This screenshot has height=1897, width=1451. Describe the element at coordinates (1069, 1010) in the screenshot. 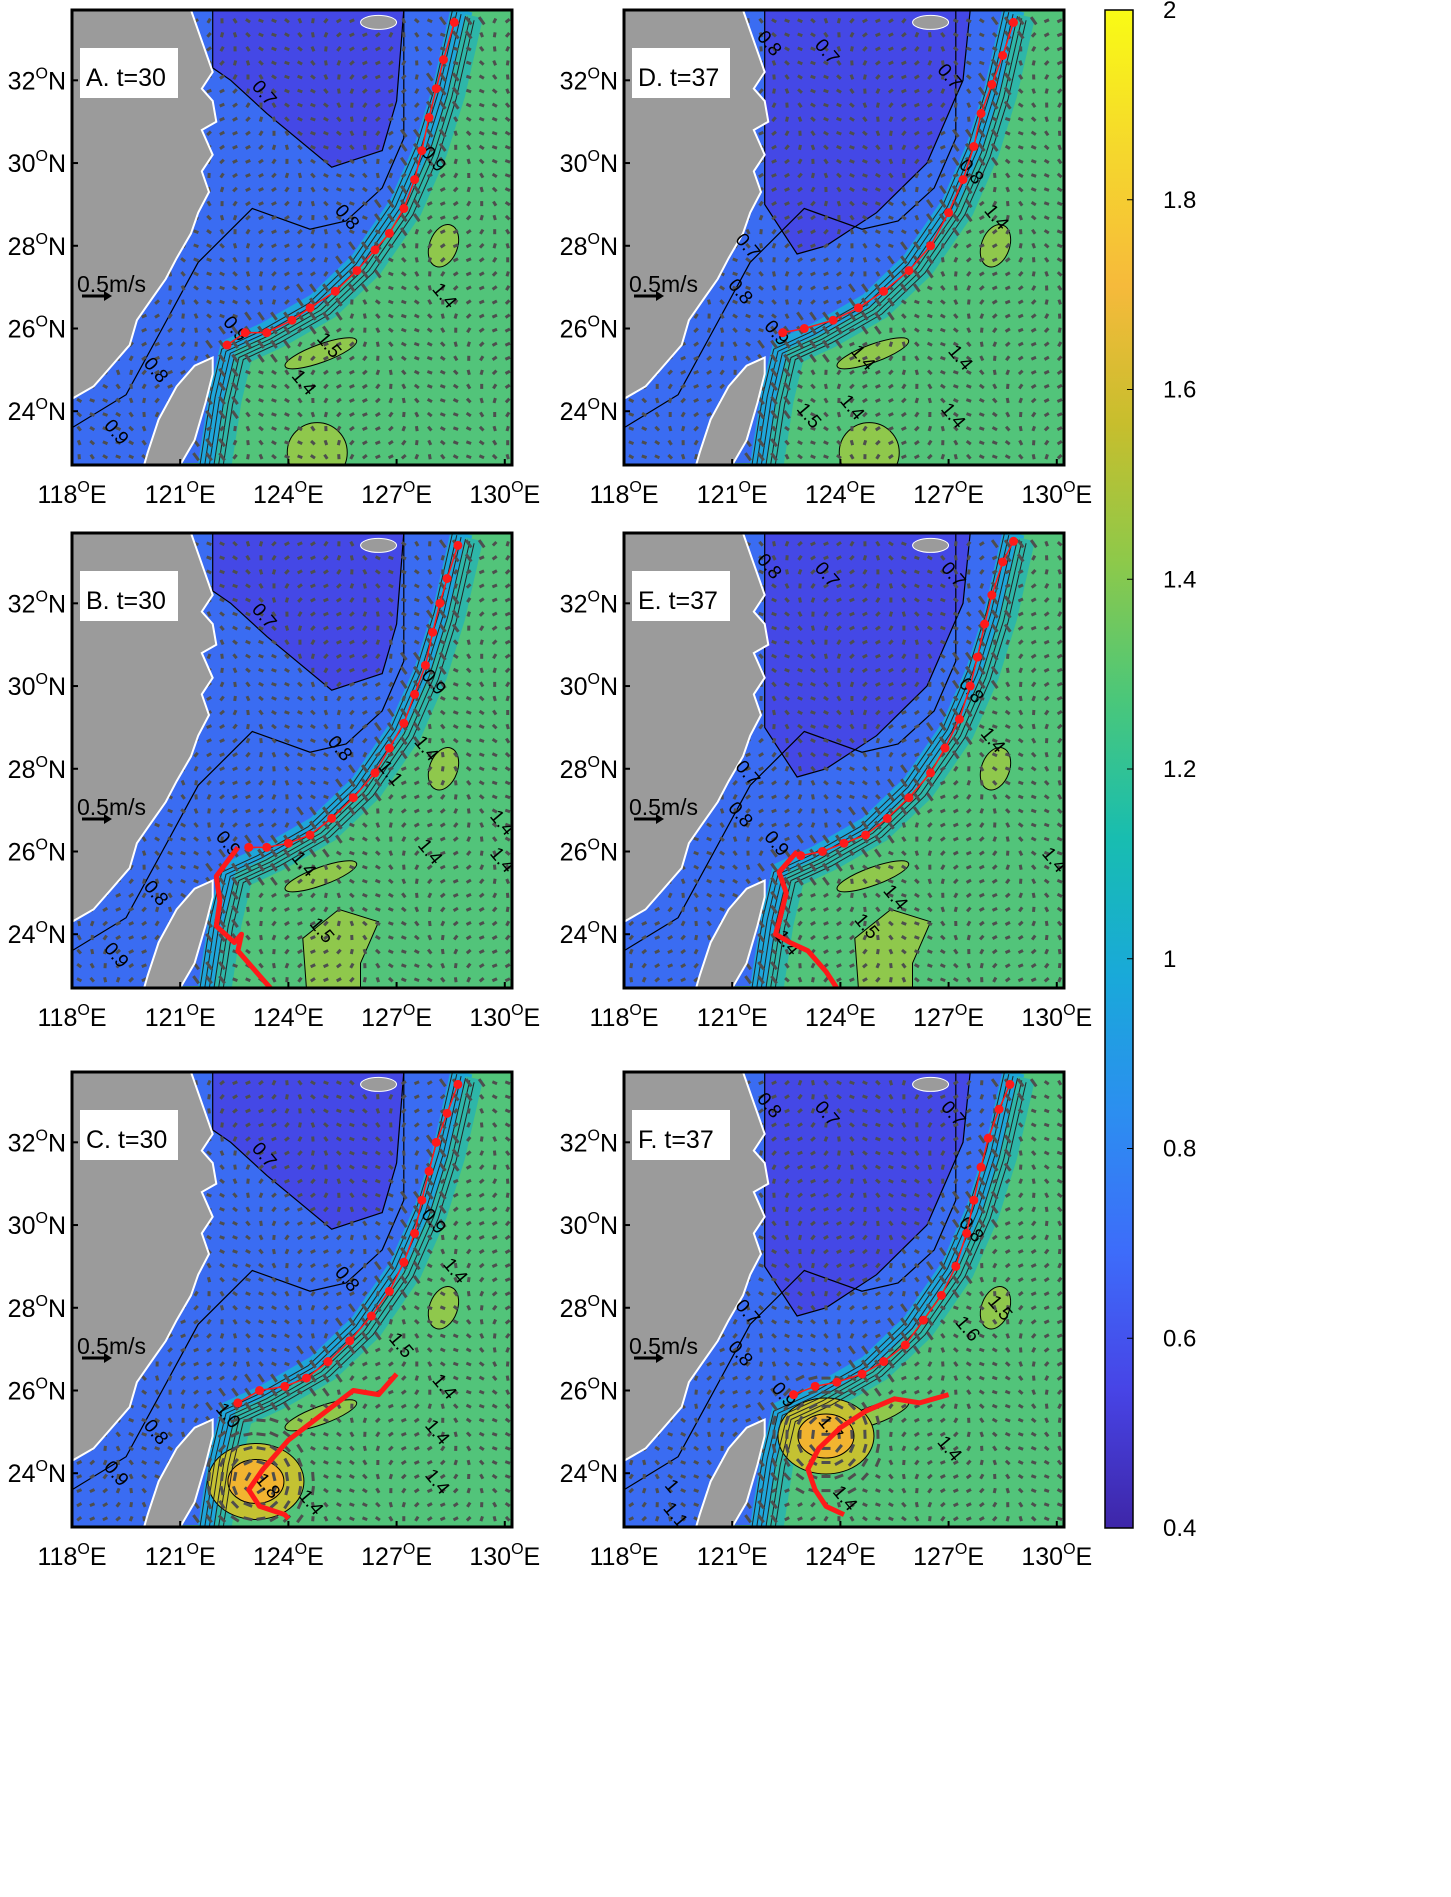

I see `degree-mark: O` at that location.